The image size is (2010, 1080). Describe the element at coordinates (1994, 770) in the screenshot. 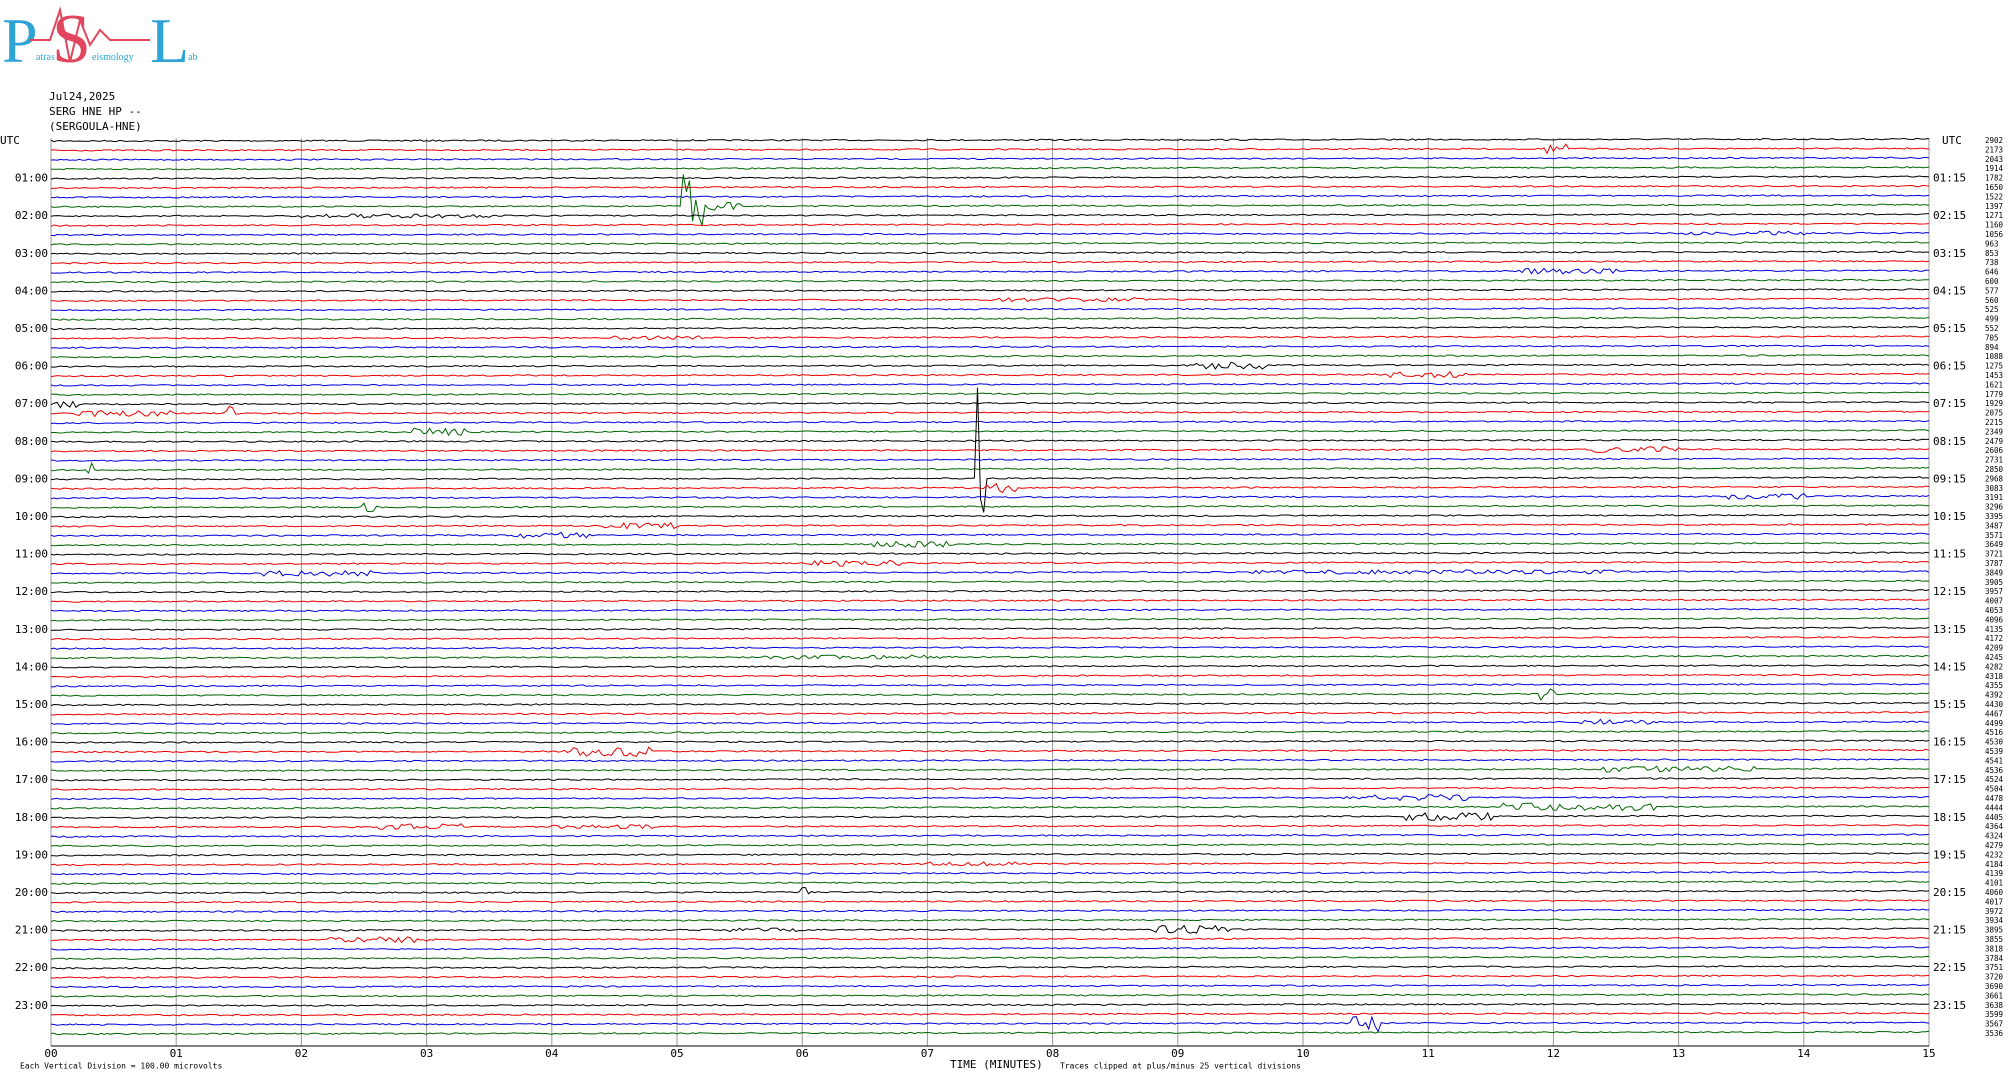

I see `trace-offset: 4536` at that location.